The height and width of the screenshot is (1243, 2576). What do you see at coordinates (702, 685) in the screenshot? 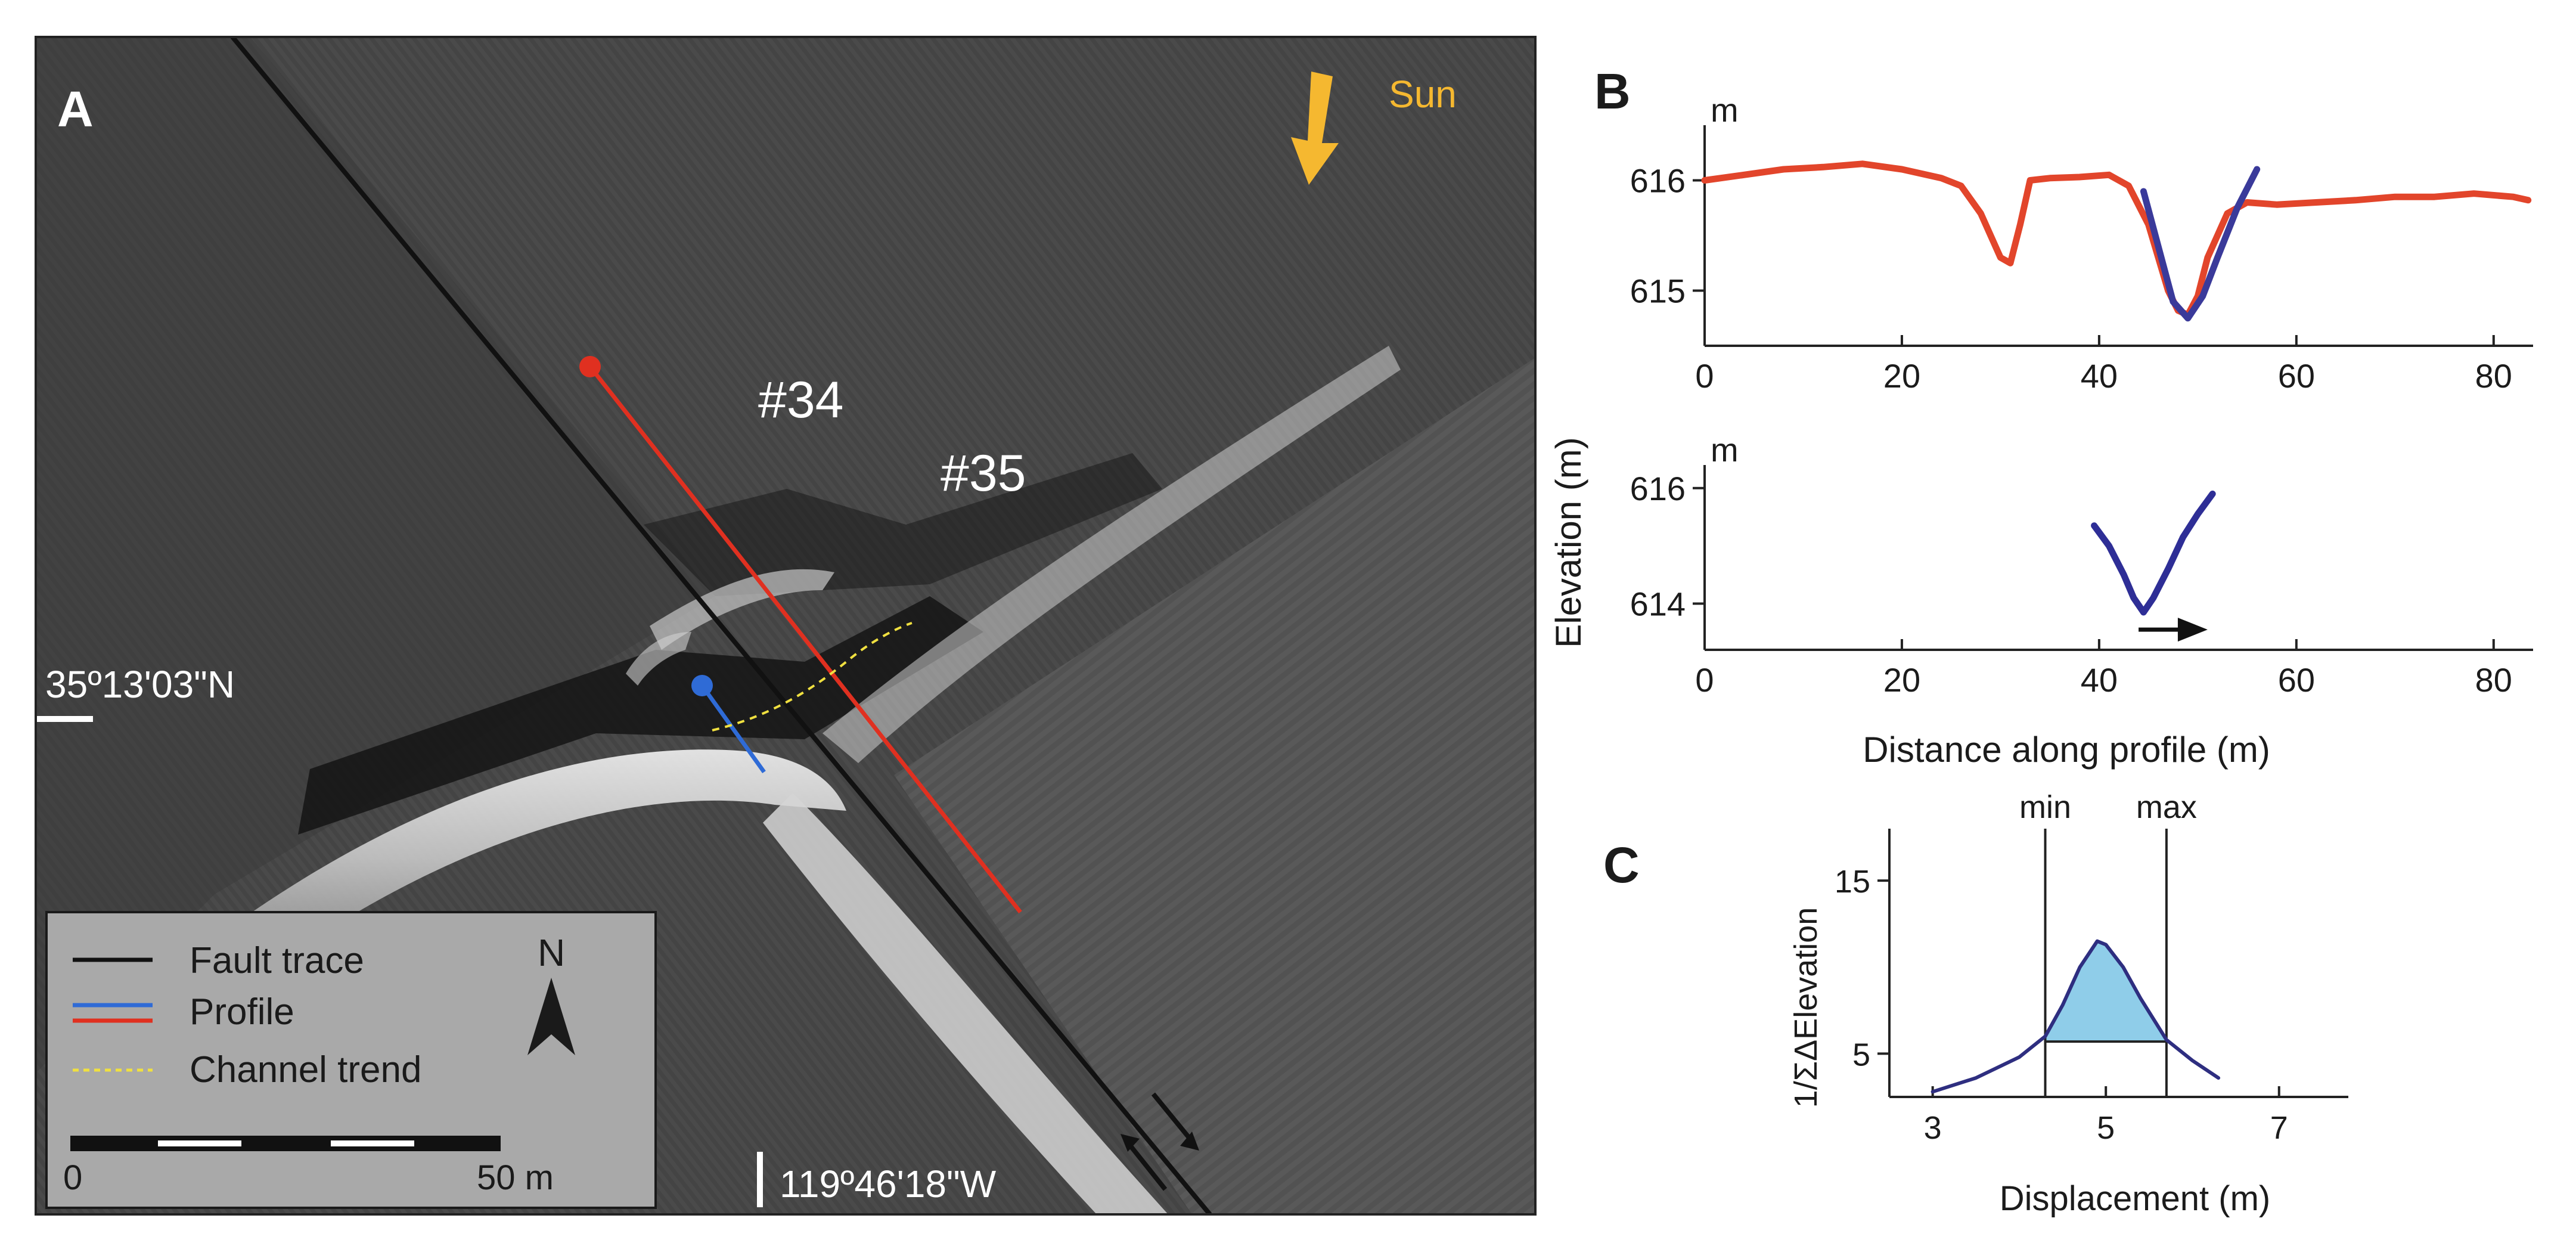
I see `profile-blue-end` at bounding box center [702, 685].